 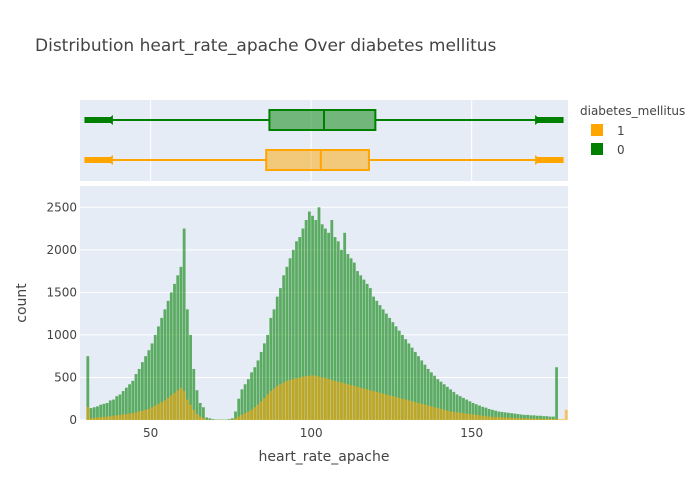 What do you see at coordinates (311, 433) in the screenshot?
I see `x-tick-label: 100` at bounding box center [311, 433].